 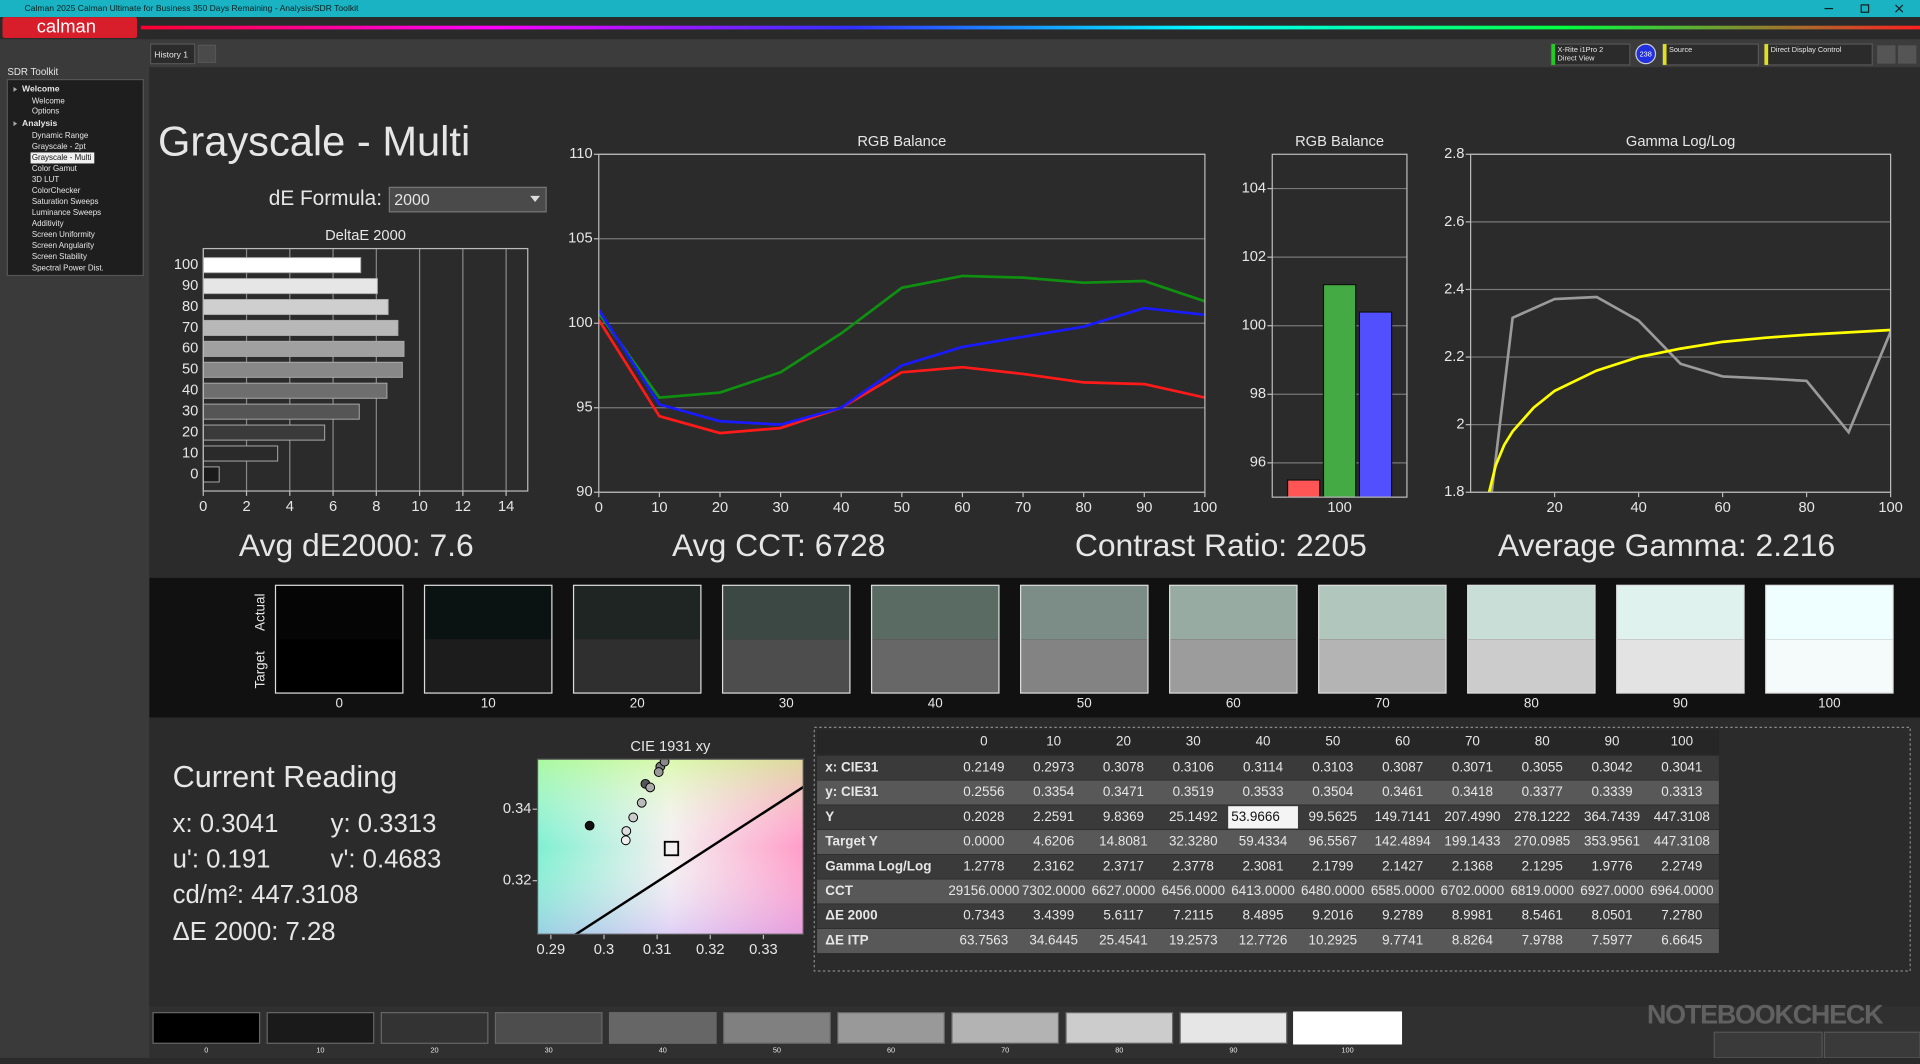 What do you see at coordinates (56, 190) in the screenshot?
I see `tree-item: ColorChecker` at bounding box center [56, 190].